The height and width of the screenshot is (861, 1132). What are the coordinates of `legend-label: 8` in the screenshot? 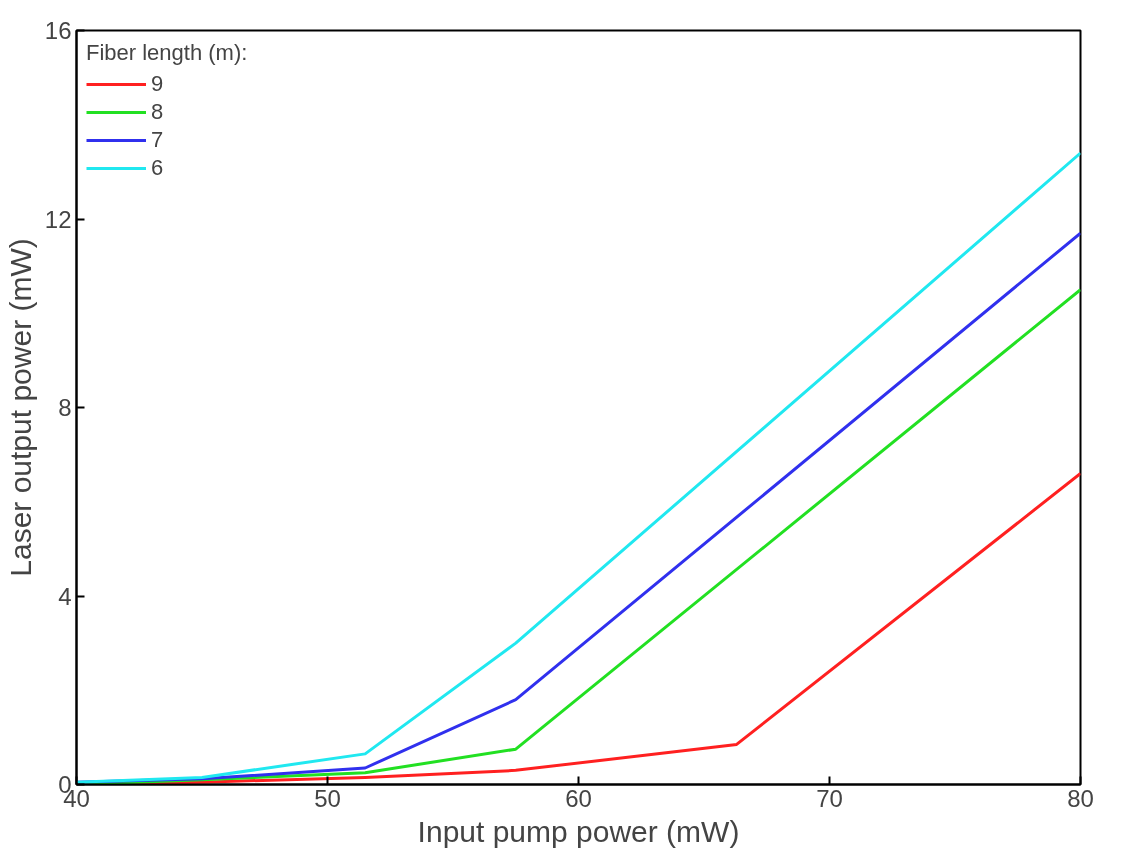 It's located at (158, 112).